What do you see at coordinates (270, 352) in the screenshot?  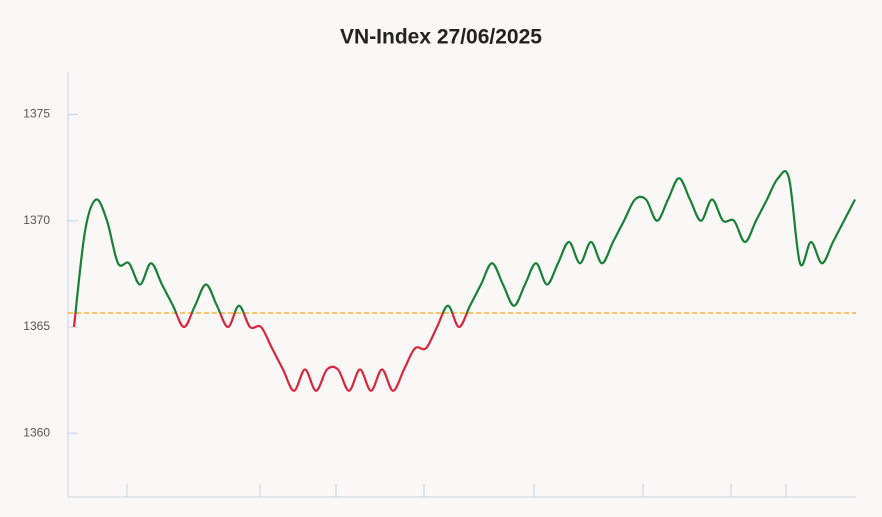 I see `line-down` at bounding box center [270, 352].